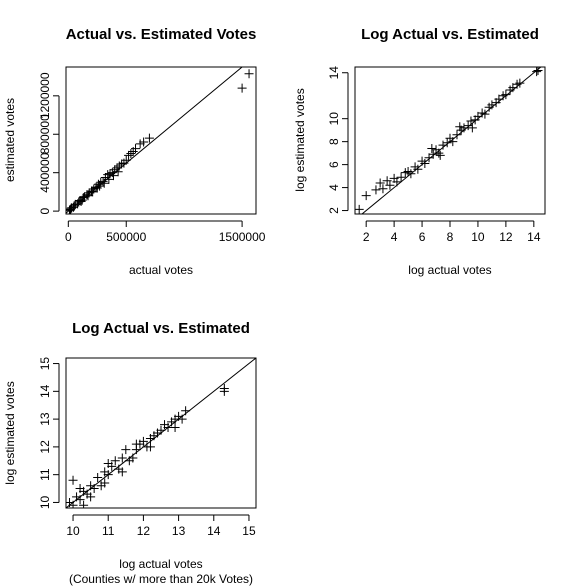 The width and height of the screenshot is (579, 588). What do you see at coordinates (249, 531) in the screenshot?
I see `x-tick-label: 15` at bounding box center [249, 531].